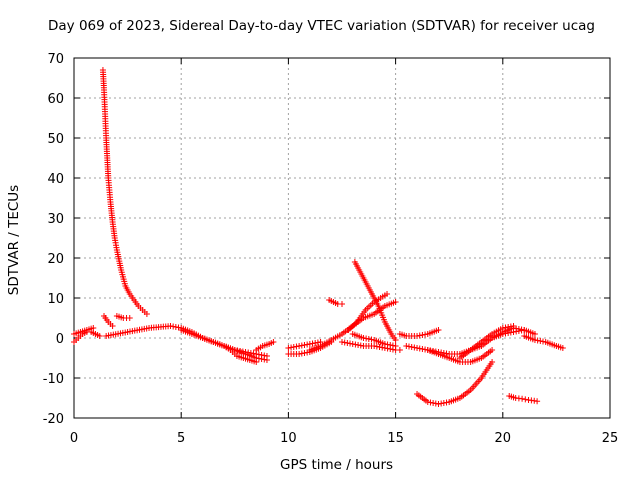 This screenshot has height=480, width=640. What do you see at coordinates (610, 438) in the screenshot?
I see `x-tick-label: 25` at bounding box center [610, 438].